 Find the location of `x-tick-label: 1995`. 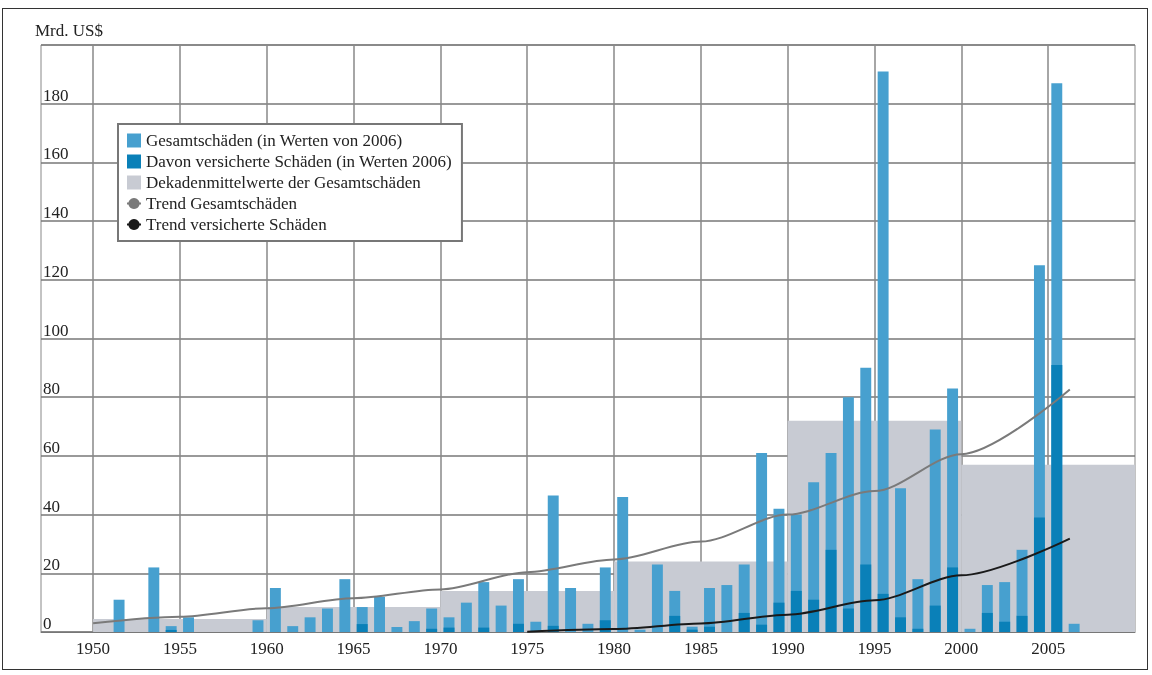

x-tick-label: 1995 is located at coordinates (874, 648).